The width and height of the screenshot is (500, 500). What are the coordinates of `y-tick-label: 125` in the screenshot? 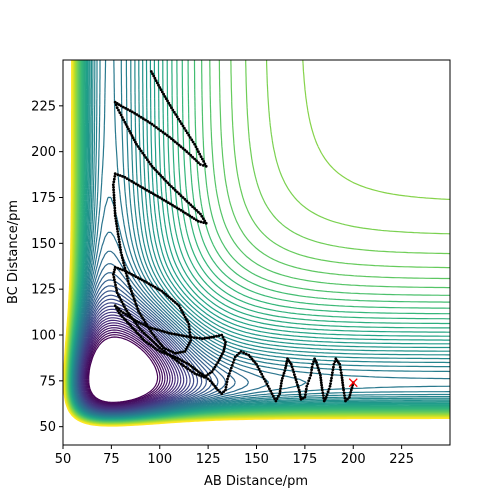 It's located at (43, 290).